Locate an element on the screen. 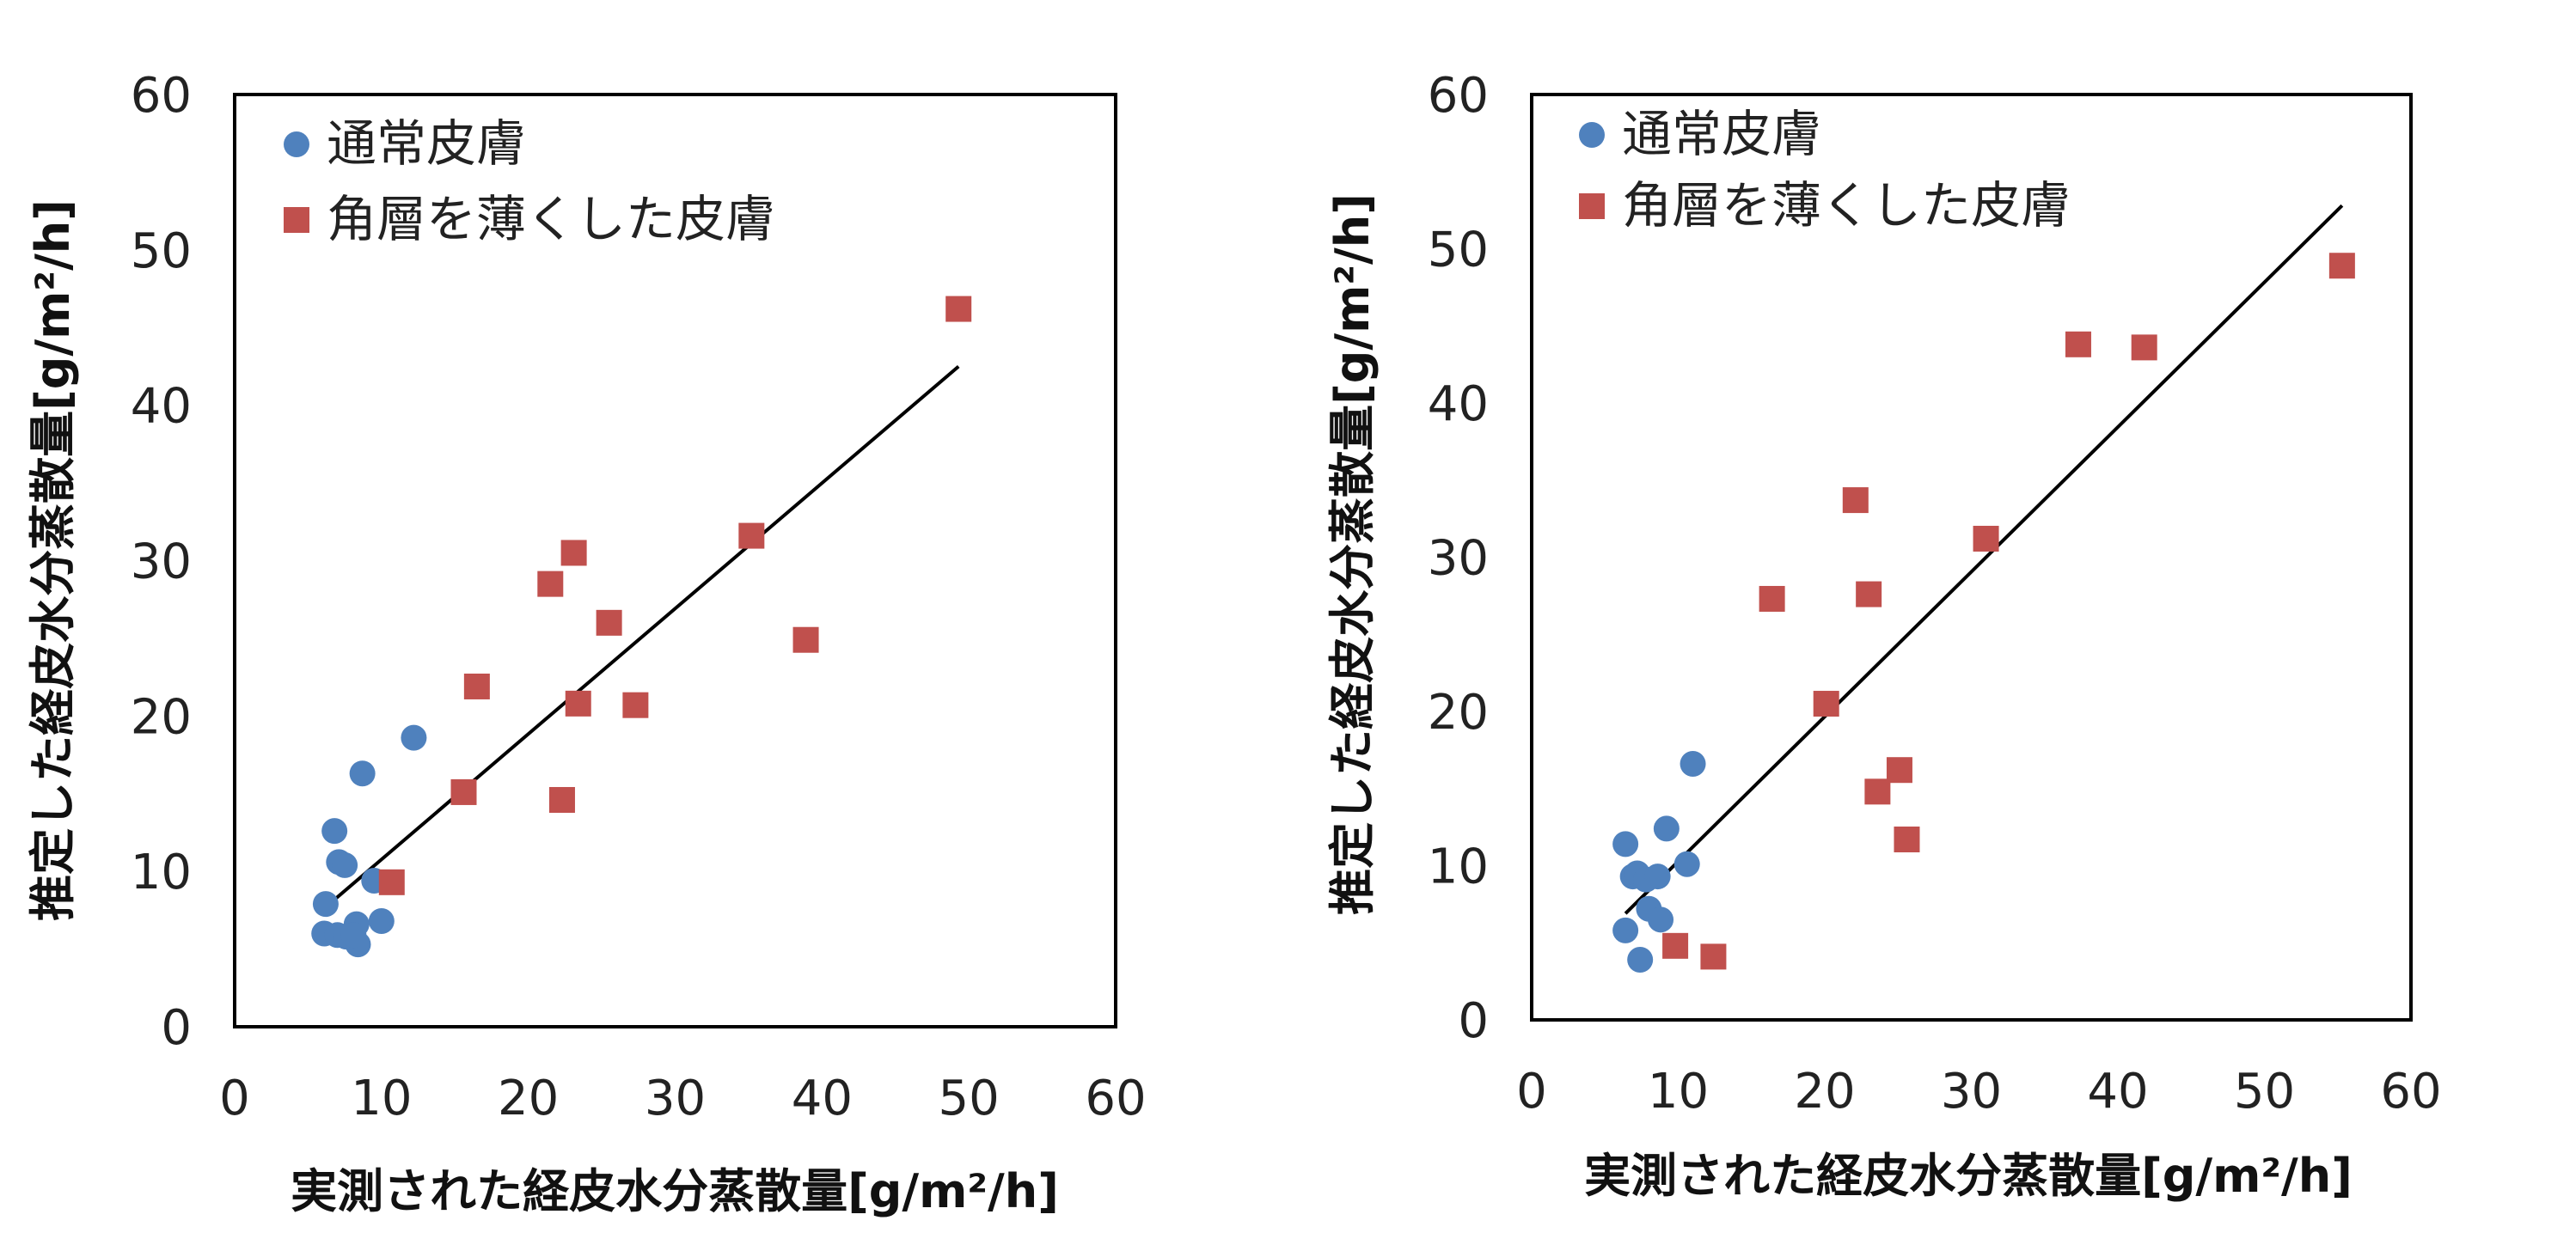 This screenshot has height=1245, width=2576. data-points is located at coordinates (641, 627).